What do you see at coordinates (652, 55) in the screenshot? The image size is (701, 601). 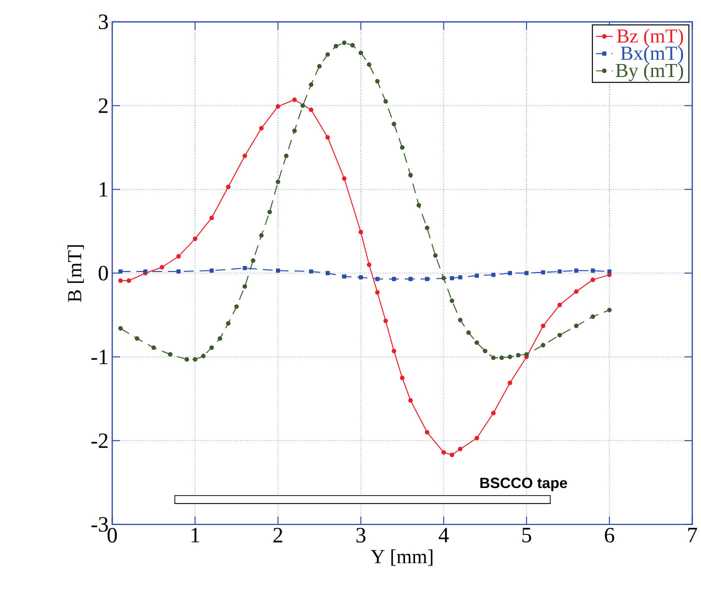 I see `legend-label: Bx(mT)` at bounding box center [652, 55].